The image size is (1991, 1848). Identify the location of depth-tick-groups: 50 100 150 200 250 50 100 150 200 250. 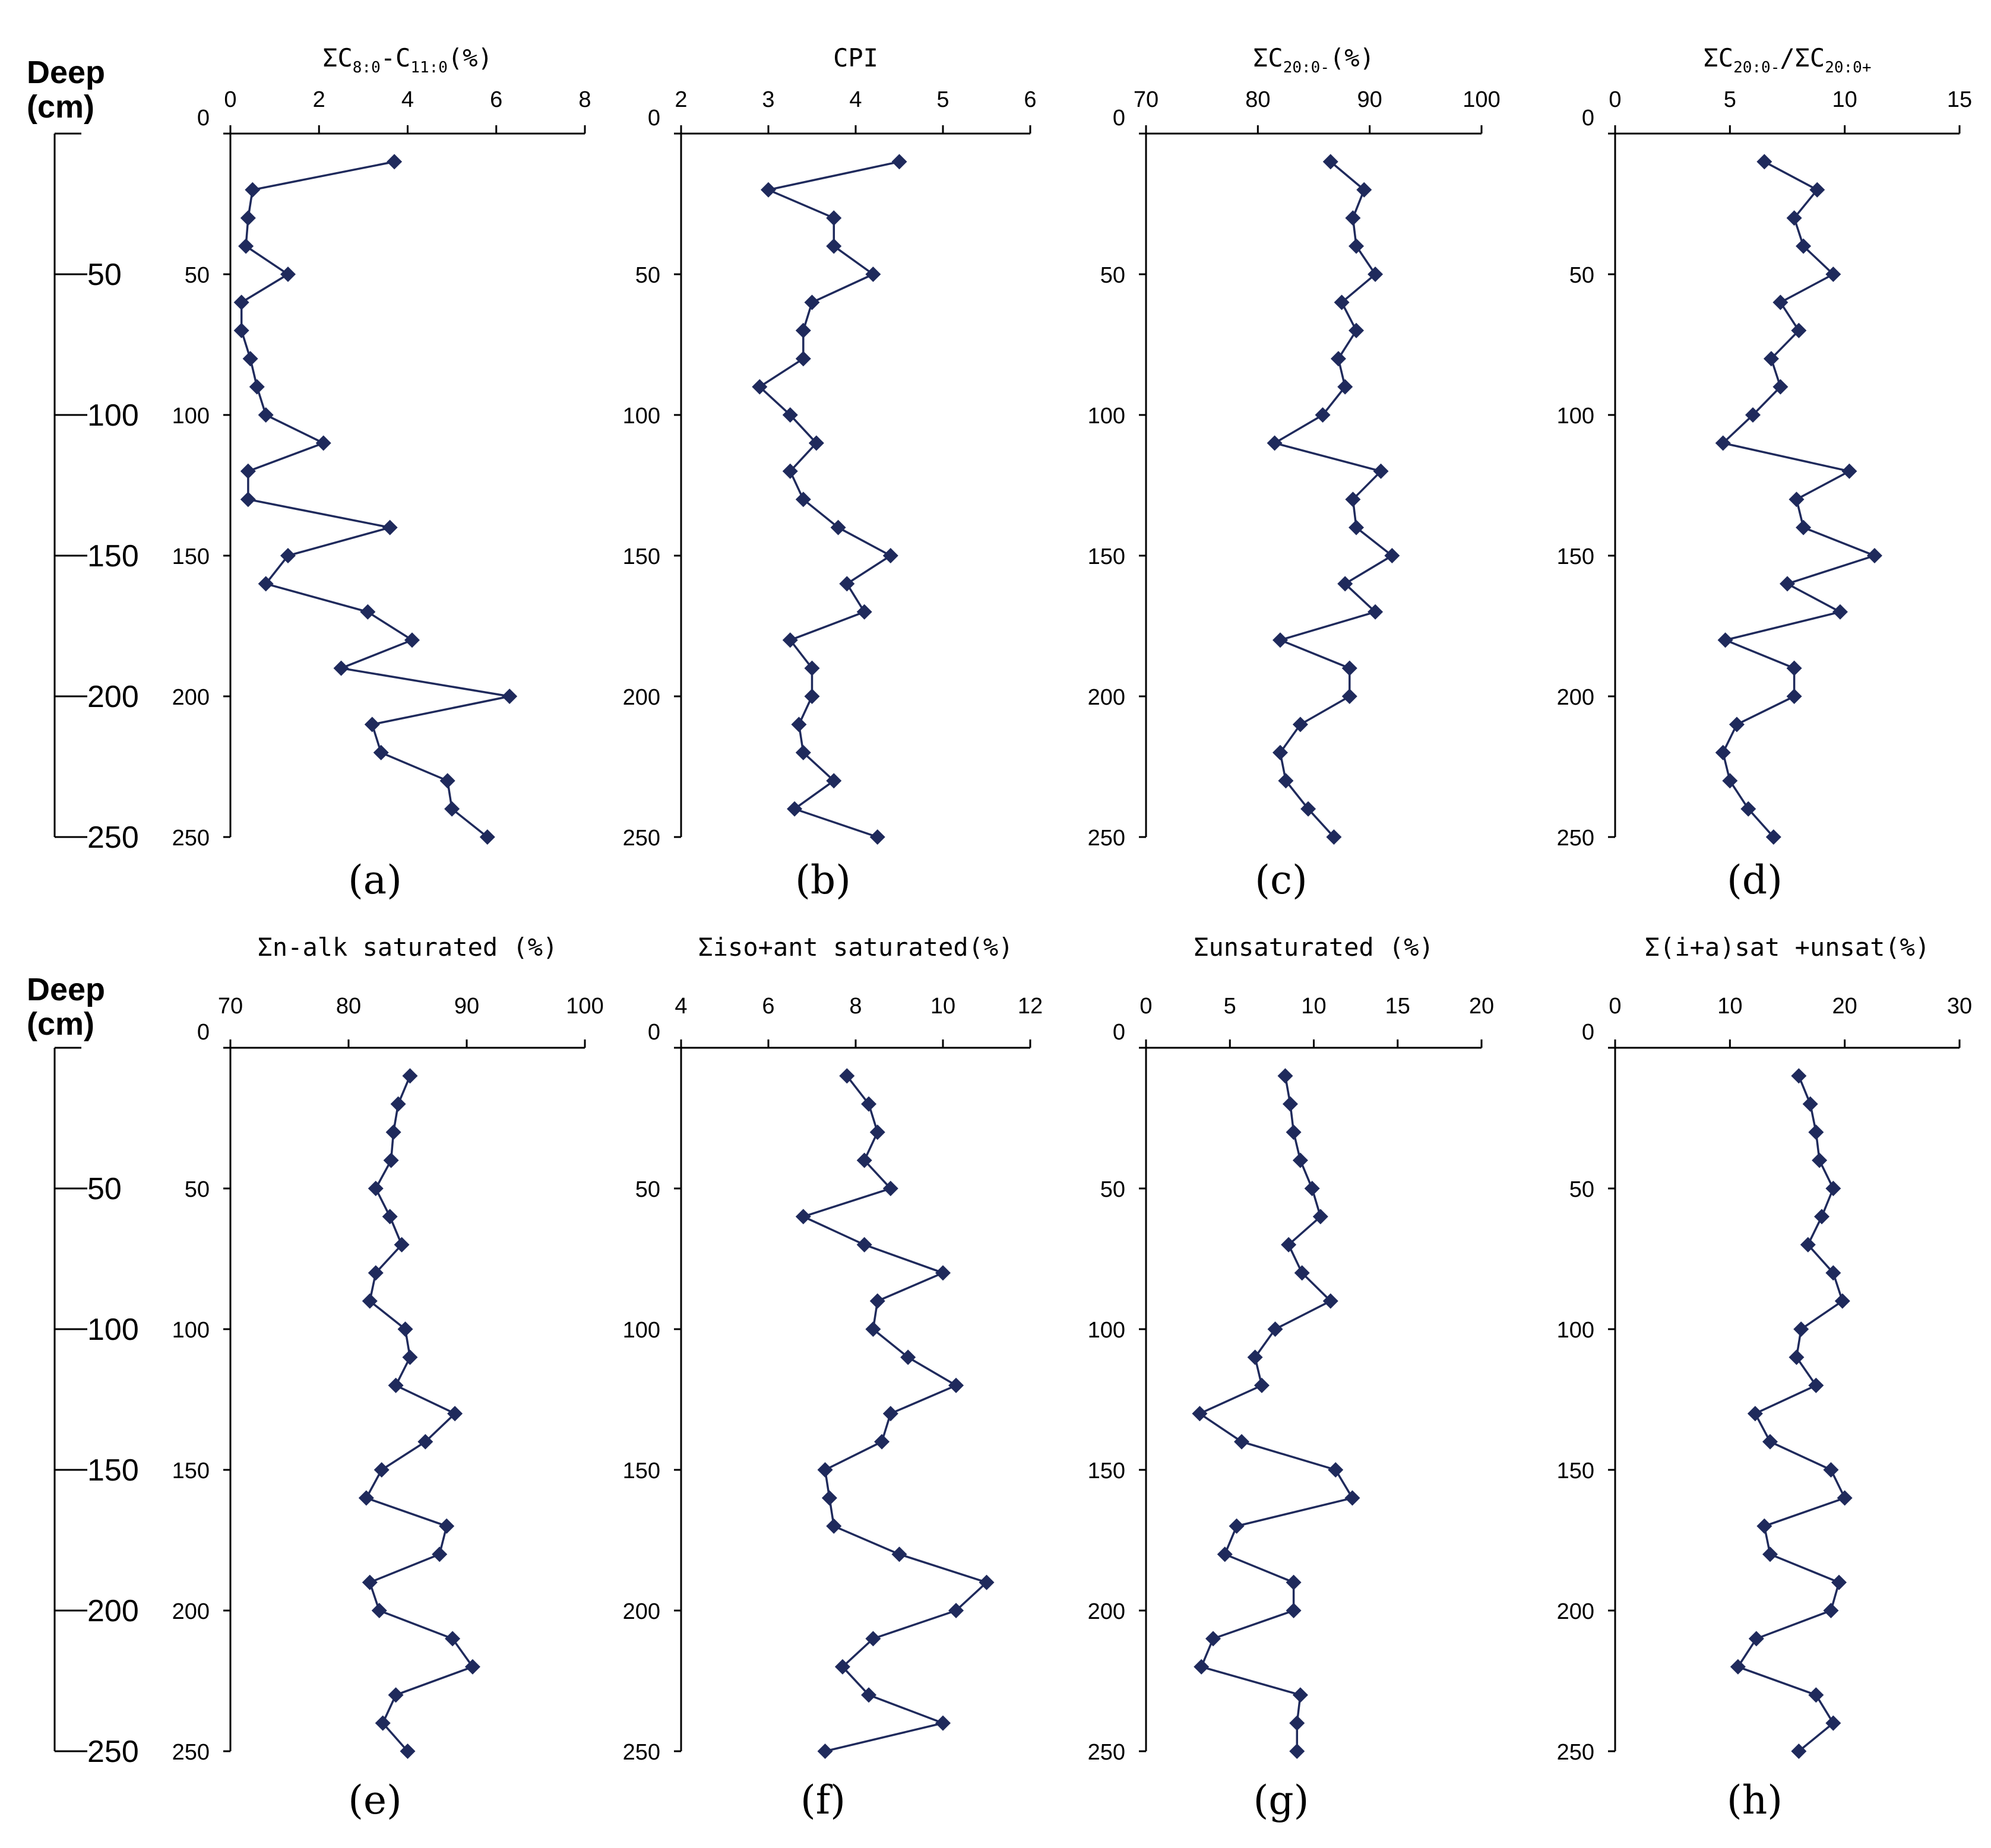
(96, 950).